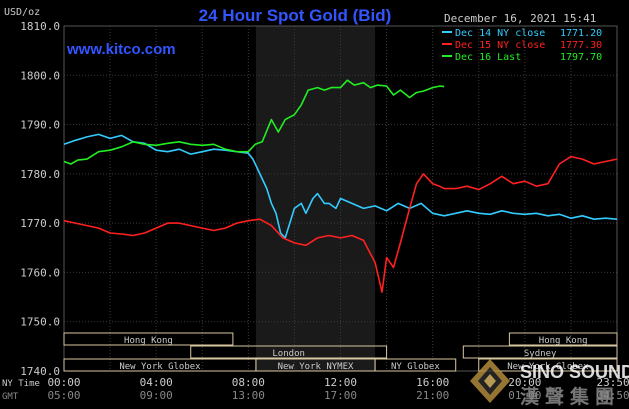  Describe the element at coordinates (21, 384) in the screenshot. I see `ny-time-row-label: NY Time` at that location.